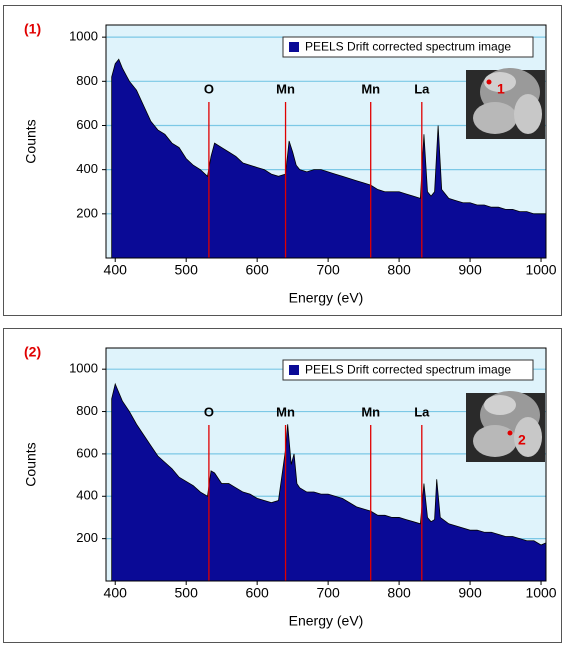 Image resolution: width=565 pixels, height=653 pixels. Describe the element at coordinates (501, 89) in the screenshot. I see `inset-label: 1` at that location.